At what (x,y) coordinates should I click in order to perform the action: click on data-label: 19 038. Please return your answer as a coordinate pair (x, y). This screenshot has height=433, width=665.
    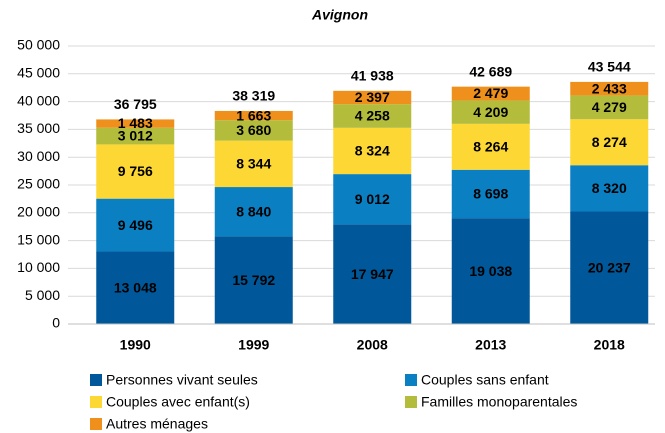
    Looking at the image, I should click on (490, 271).